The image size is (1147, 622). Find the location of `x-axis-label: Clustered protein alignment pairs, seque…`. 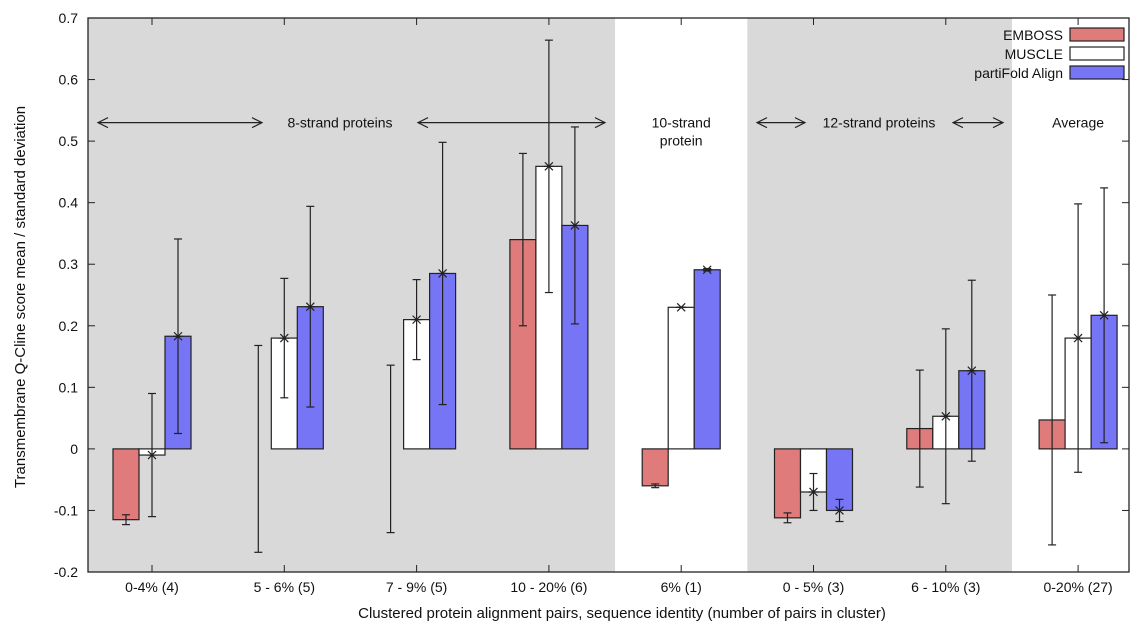

x-axis-label: Clustered protein alignment pairs, seque… is located at coordinates (622, 613).